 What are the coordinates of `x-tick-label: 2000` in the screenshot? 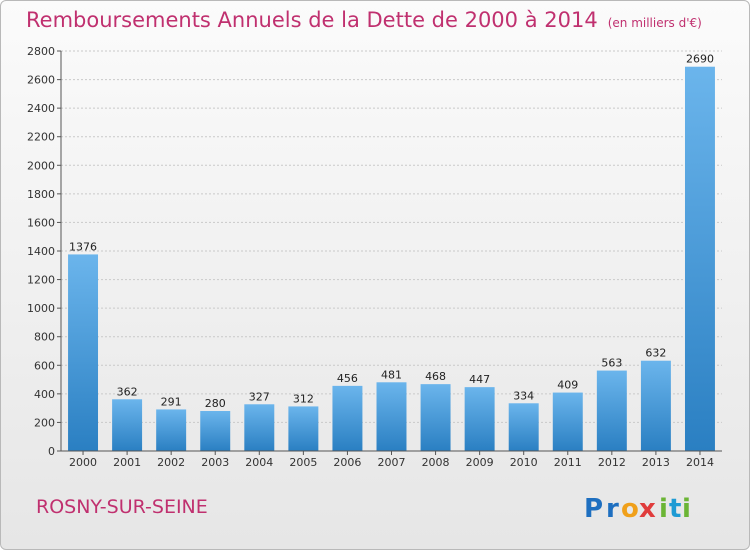 It's located at (83, 462).